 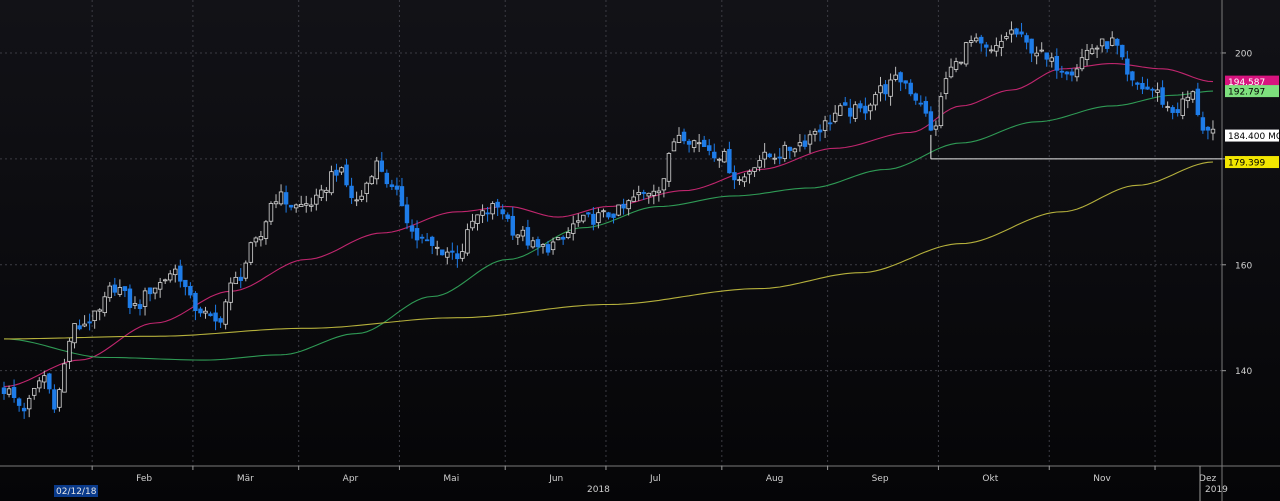 I want to click on x-tick-label: Nov, so click(x=1102, y=479).